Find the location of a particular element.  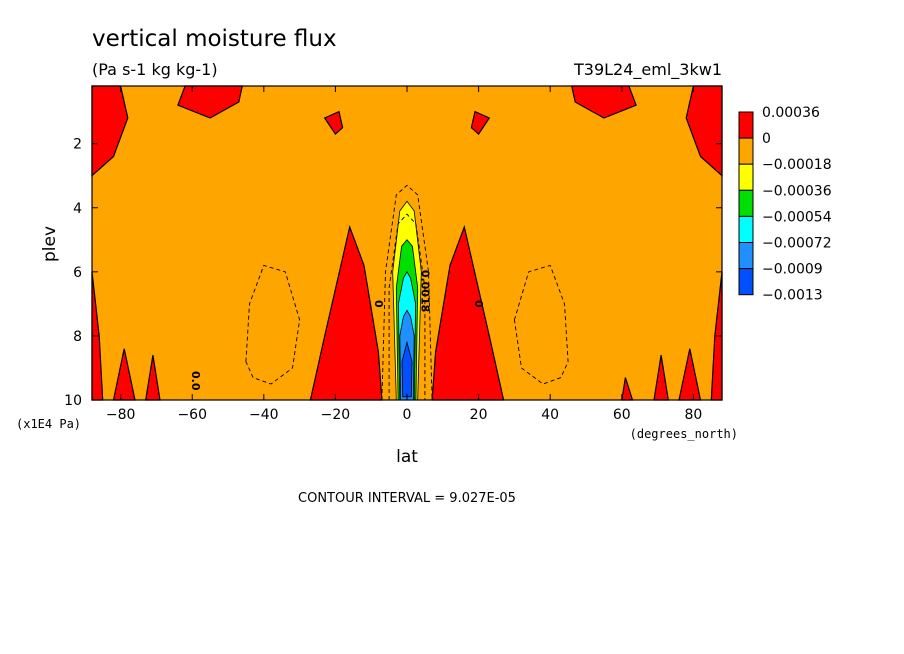

colorbar-label: −0.0009 is located at coordinates (792, 270).